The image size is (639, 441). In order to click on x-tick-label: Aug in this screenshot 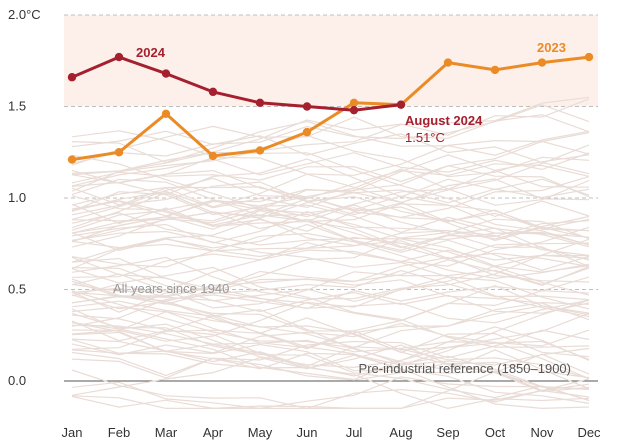, I will do `click(400, 432)`.